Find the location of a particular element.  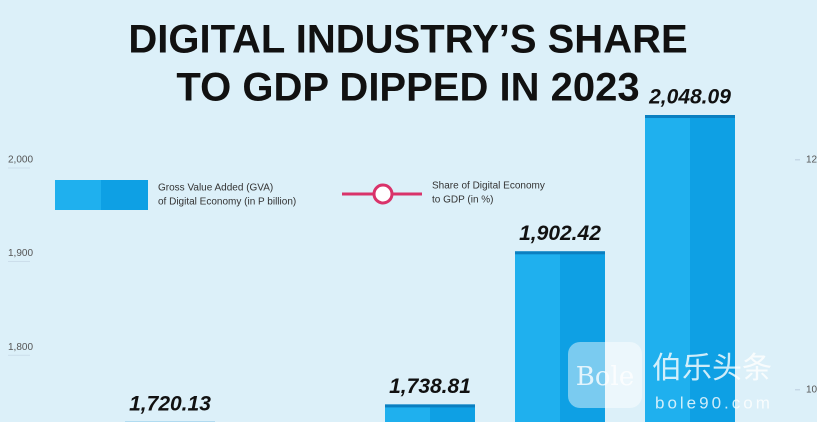

watermark-box is located at coordinates (605, 375).